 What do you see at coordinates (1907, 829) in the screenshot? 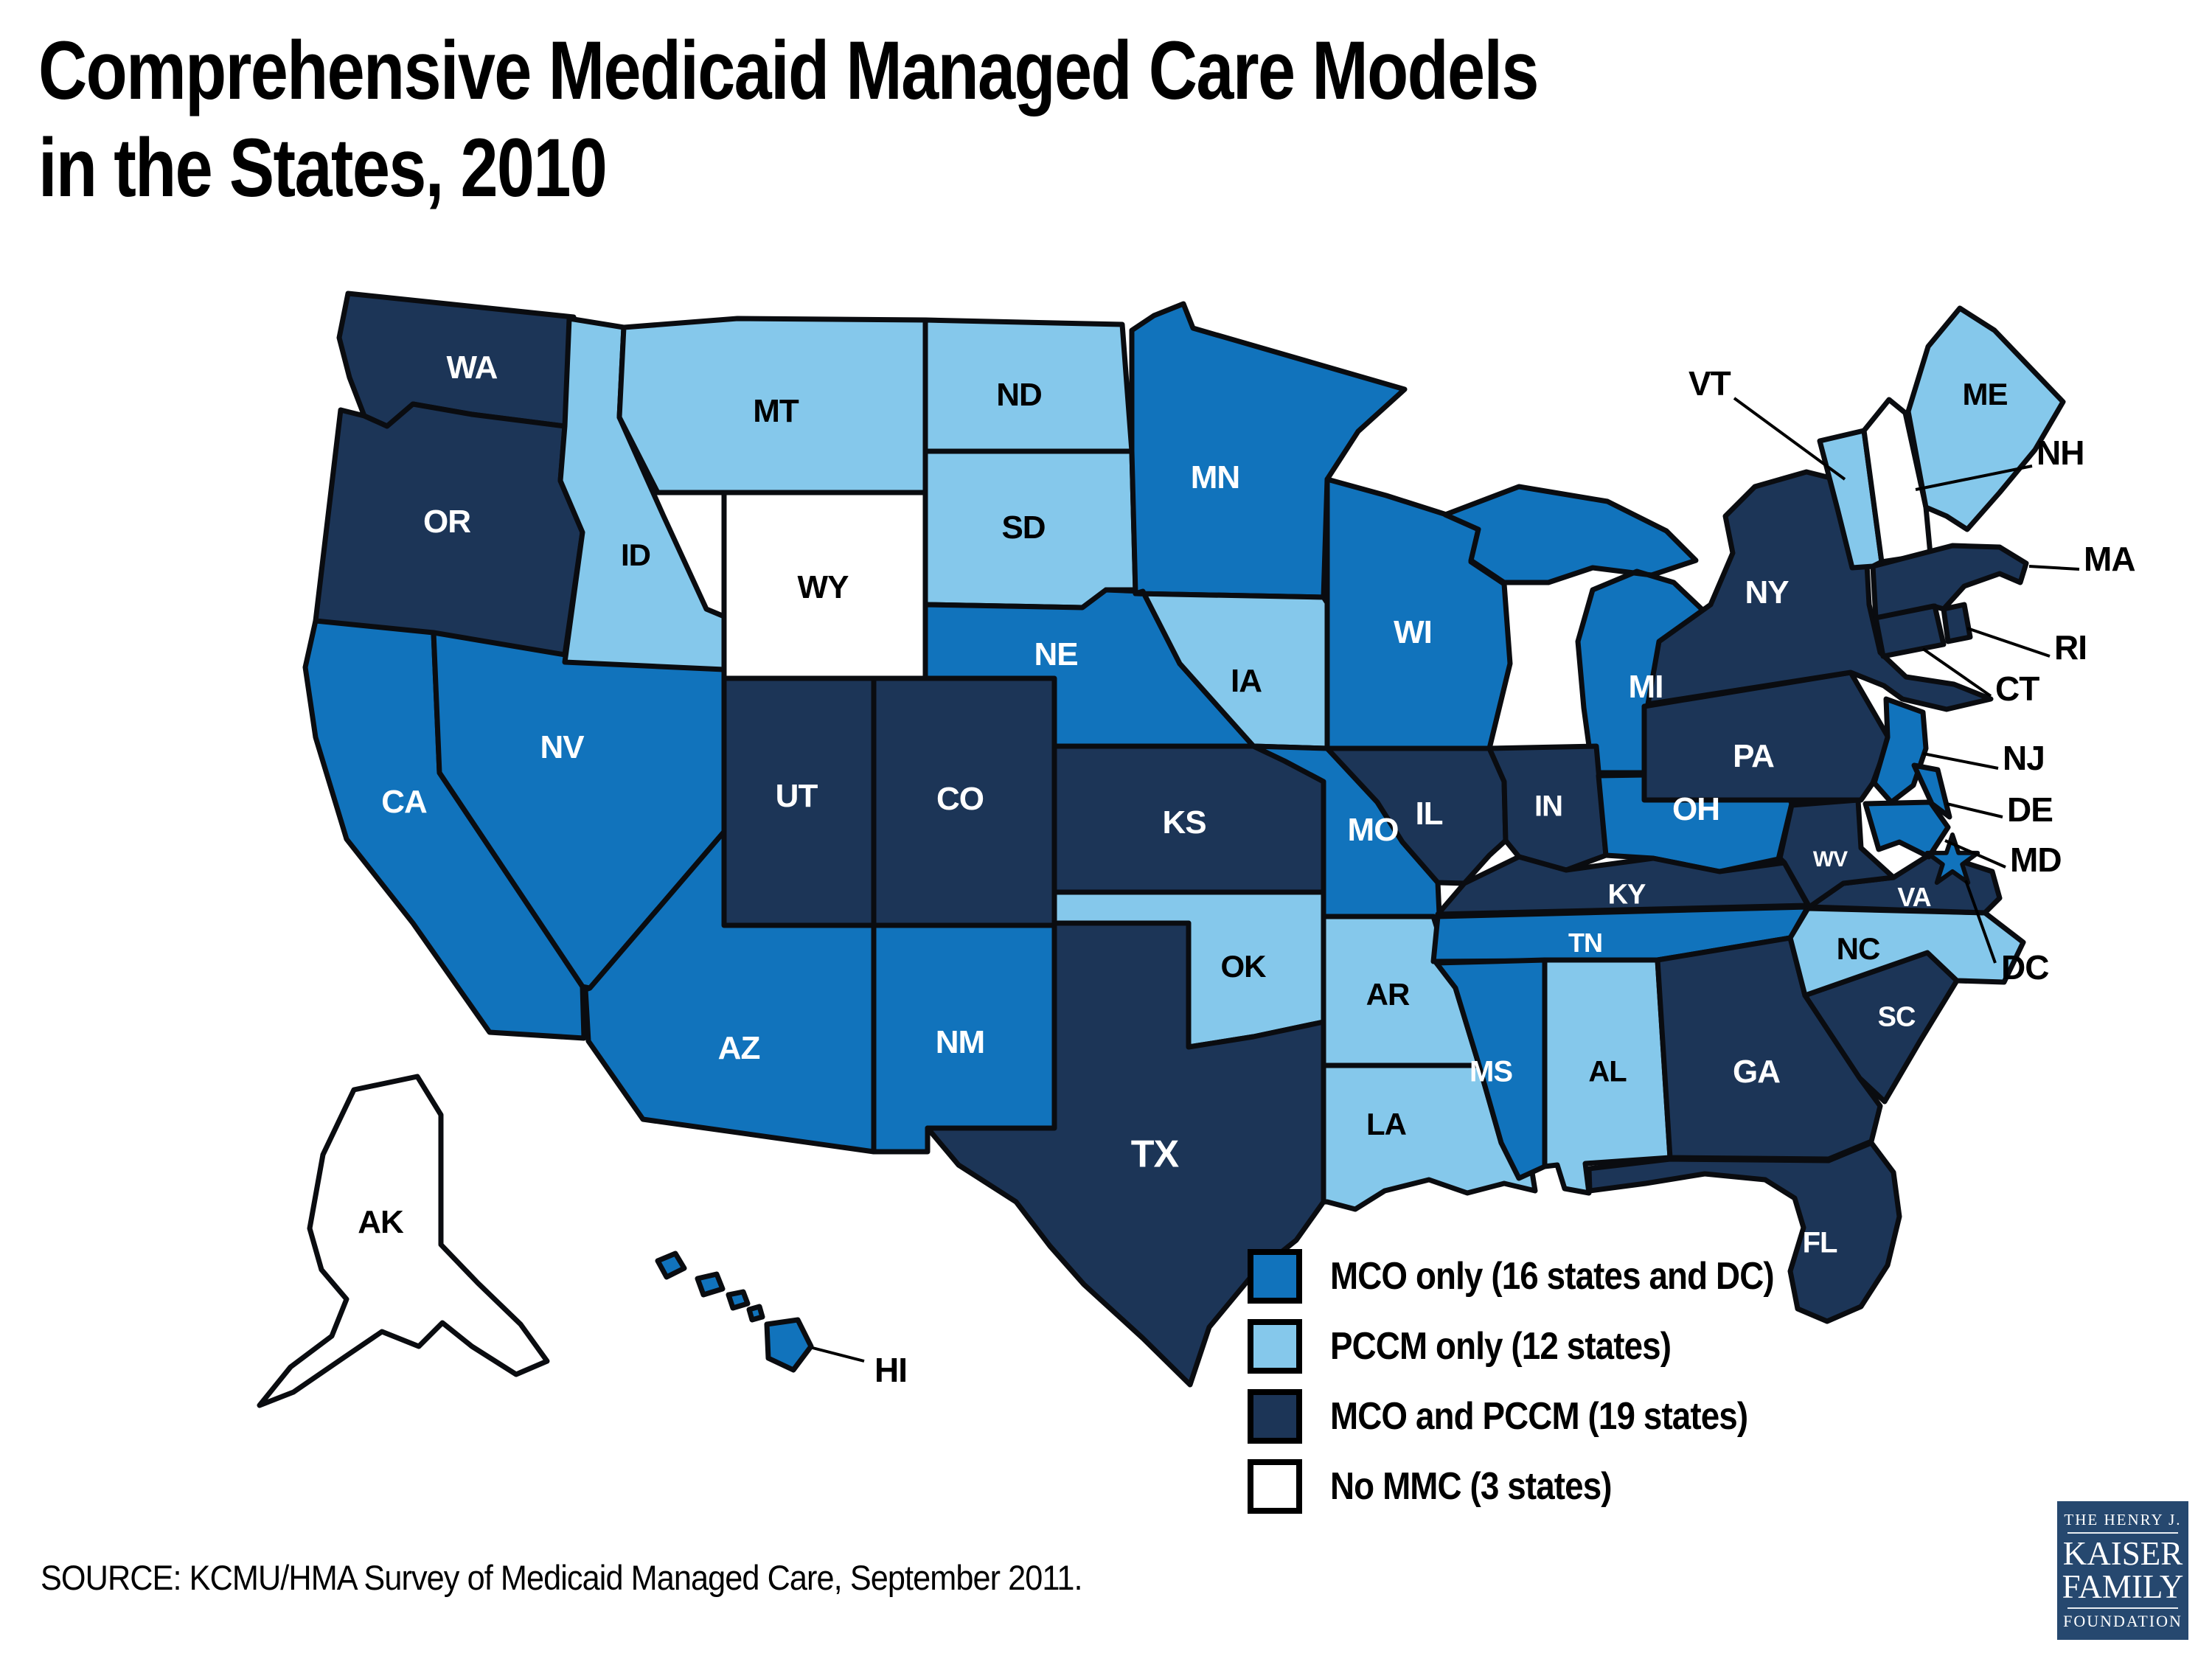
I see `state-md` at bounding box center [1907, 829].